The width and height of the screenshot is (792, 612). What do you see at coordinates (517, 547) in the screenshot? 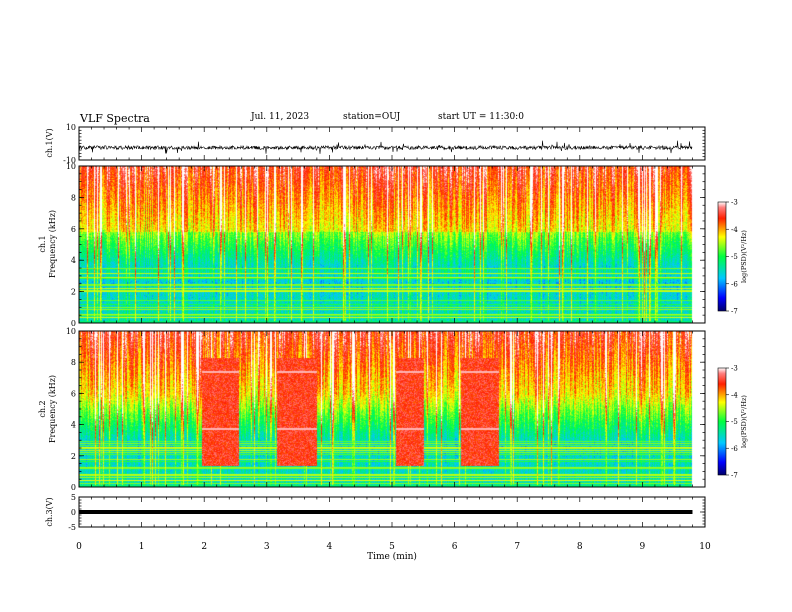
I see `x-tick-label: 7` at bounding box center [517, 547].